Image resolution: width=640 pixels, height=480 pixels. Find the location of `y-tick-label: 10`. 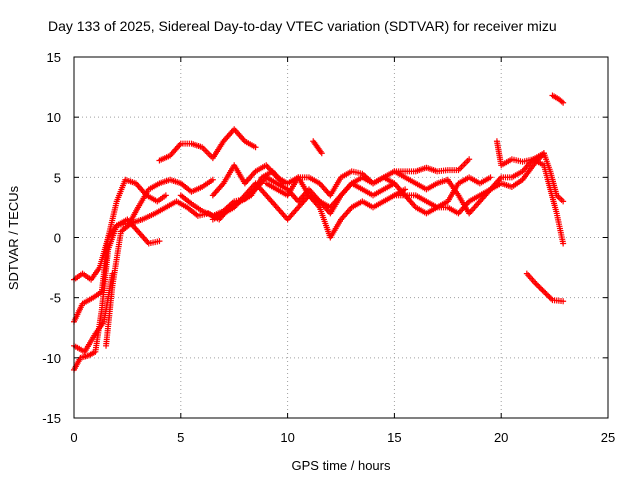

y-tick-label: 10 is located at coordinates (54, 117).